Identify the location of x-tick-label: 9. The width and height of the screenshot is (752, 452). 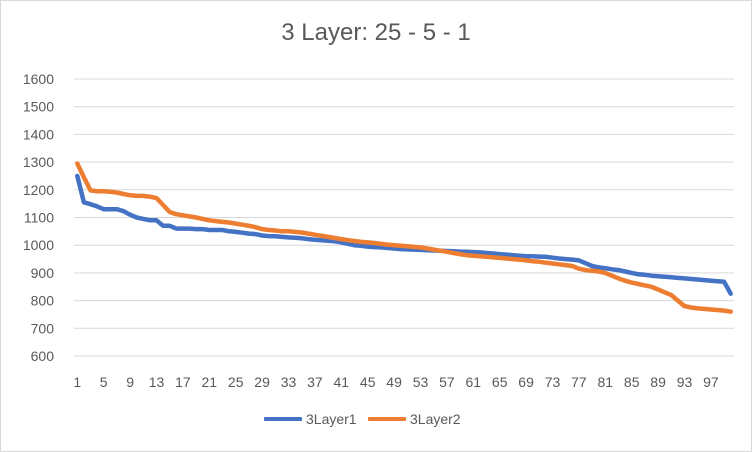
(130, 382).